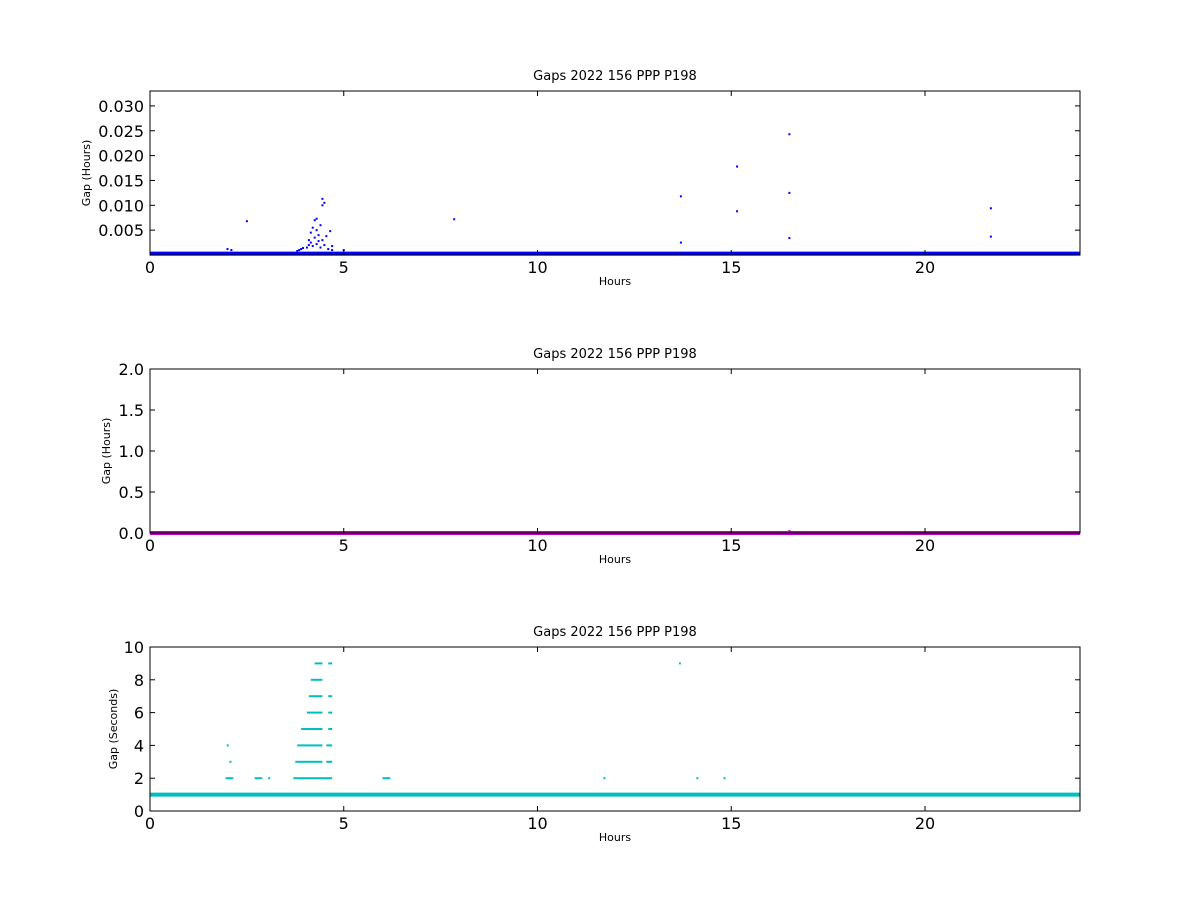 The height and width of the screenshot is (900, 1200). I want to click on y-tick-label: 0.015, so click(121, 180).